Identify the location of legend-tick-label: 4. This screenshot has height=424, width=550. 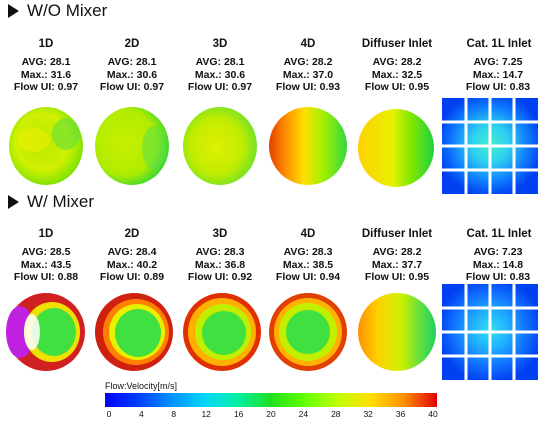
(141, 414).